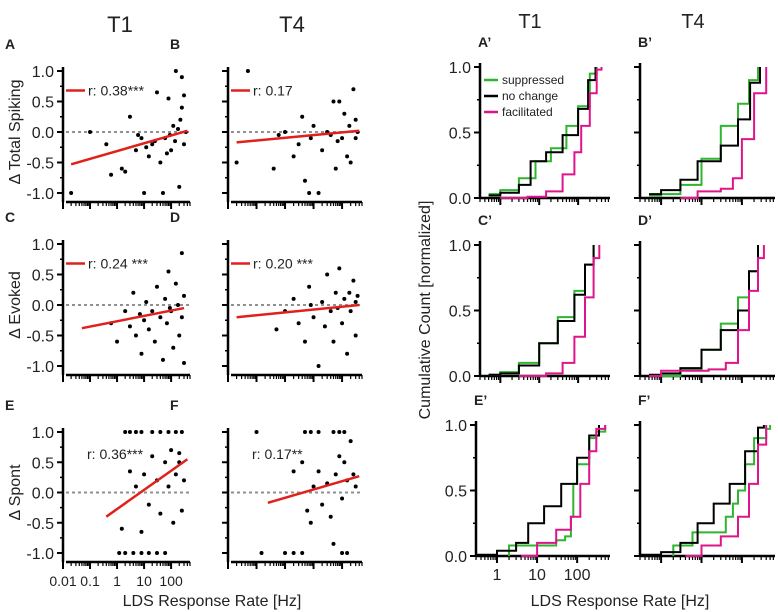 The height and width of the screenshot is (612, 778). What do you see at coordinates (620, 601) in the screenshot?
I see `right-x-axis-label: LDS Response Rate [Hz]` at bounding box center [620, 601].